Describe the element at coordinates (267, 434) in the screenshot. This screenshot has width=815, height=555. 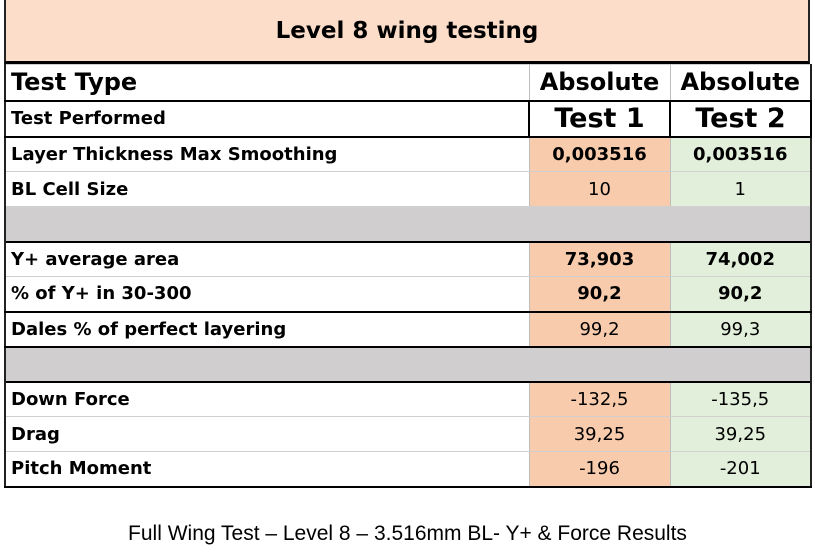
I see `row-label: Drag` at that location.